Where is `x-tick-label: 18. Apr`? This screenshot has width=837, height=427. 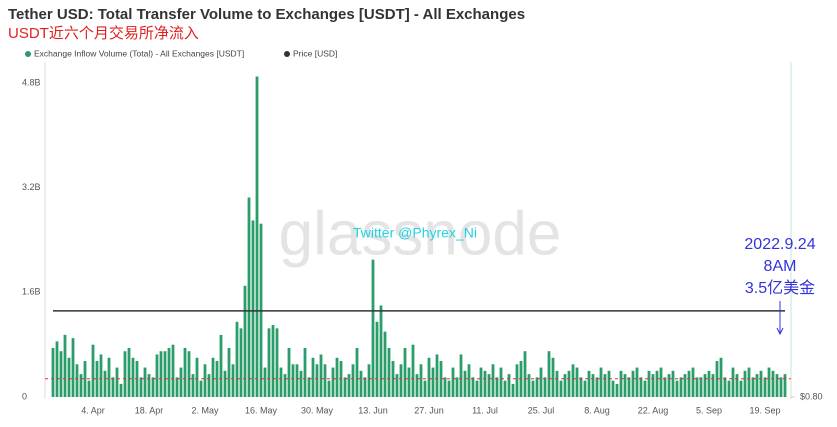
x-tick-label: 18. Apr is located at coordinates (149, 410).